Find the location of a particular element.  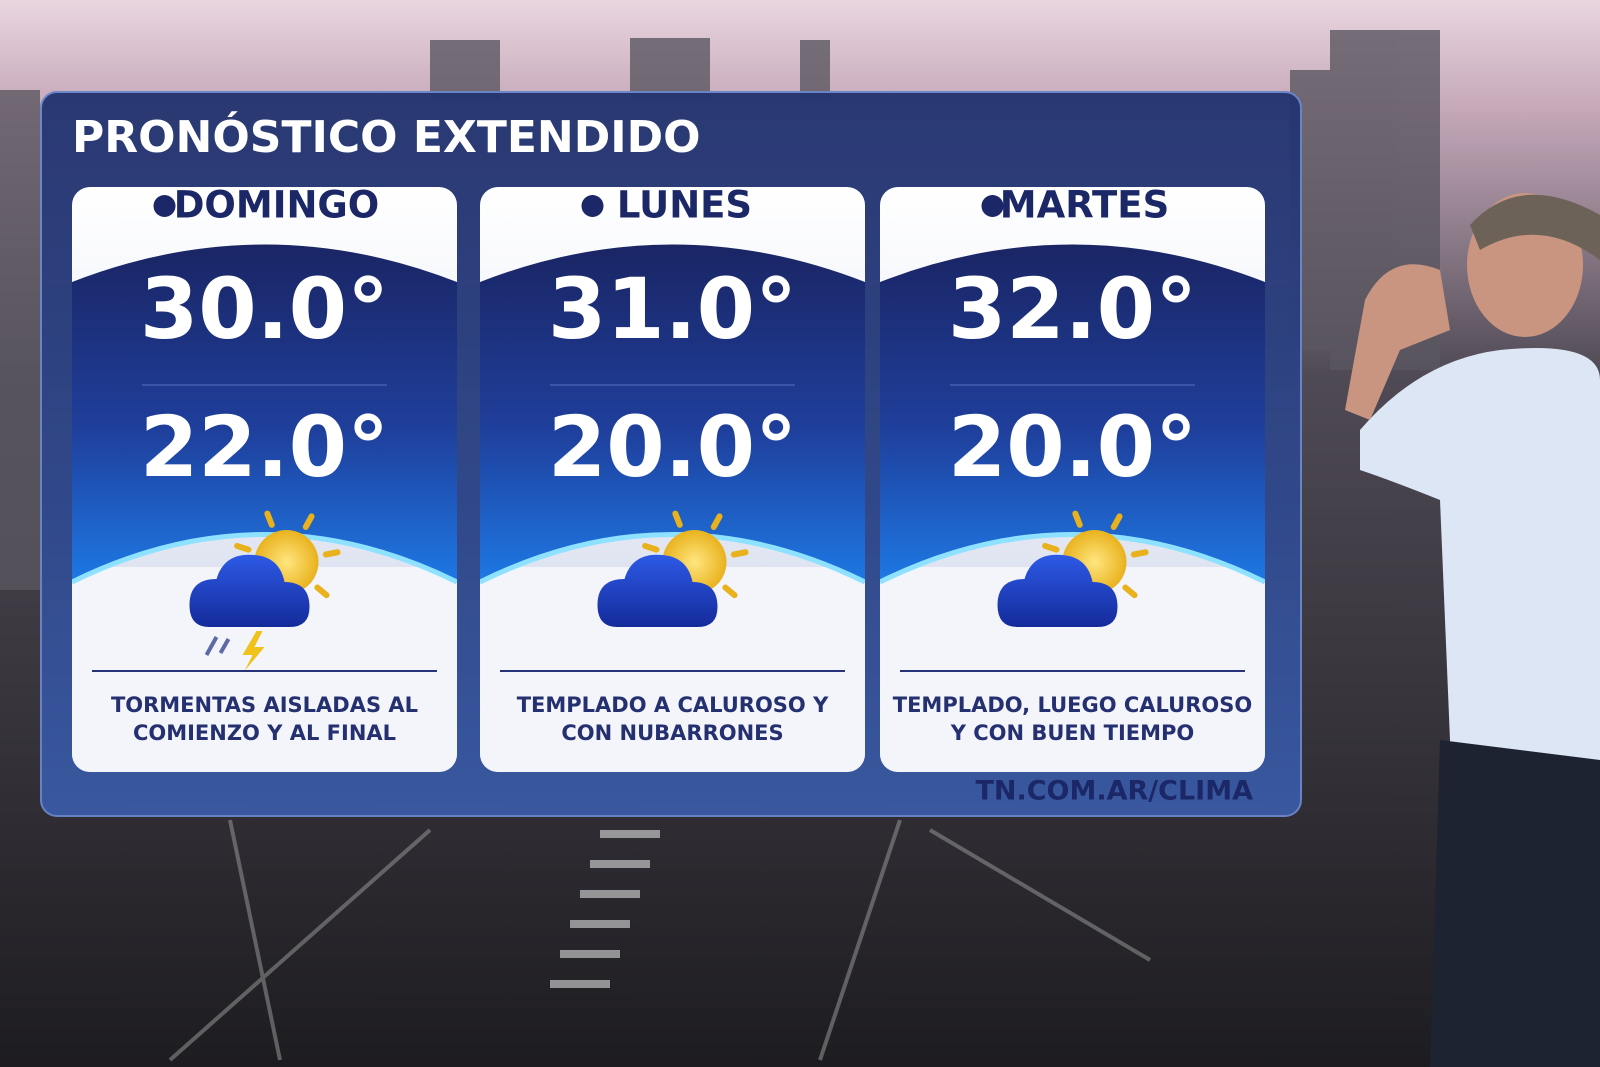

description-line: CON NUBARRONES is located at coordinates (672, 733).